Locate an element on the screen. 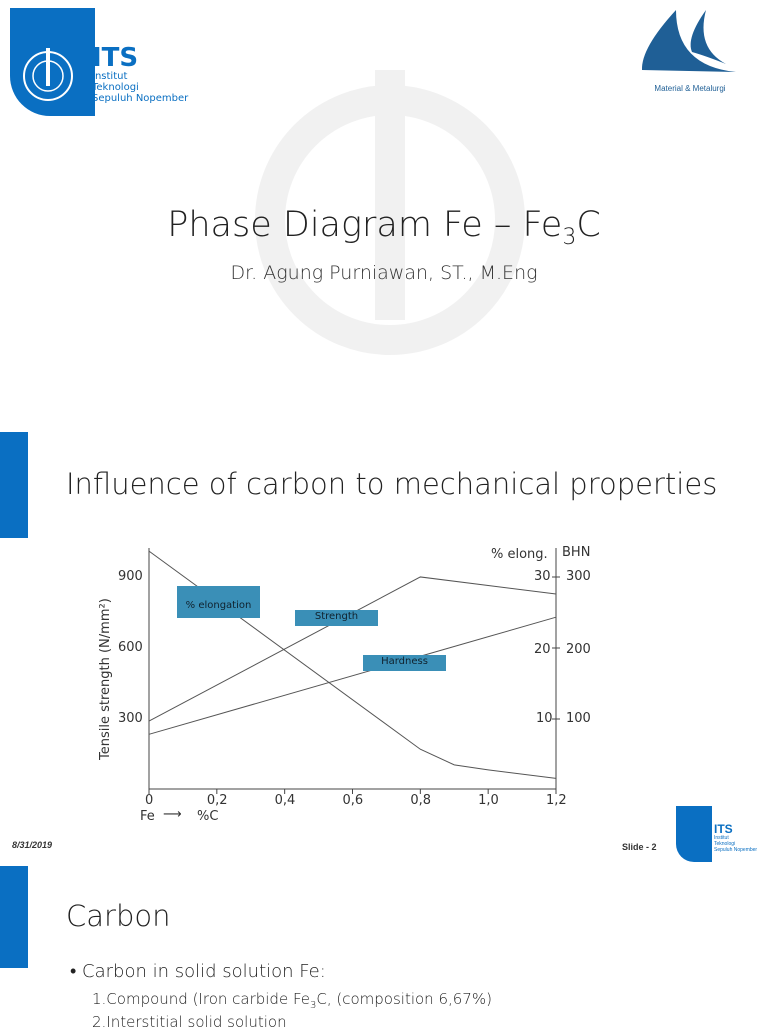 Image resolution: width=768 pixels, height=1031 pixels. bullet-item: • Carbon in solid solution Fe: is located at coordinates (198, 971).